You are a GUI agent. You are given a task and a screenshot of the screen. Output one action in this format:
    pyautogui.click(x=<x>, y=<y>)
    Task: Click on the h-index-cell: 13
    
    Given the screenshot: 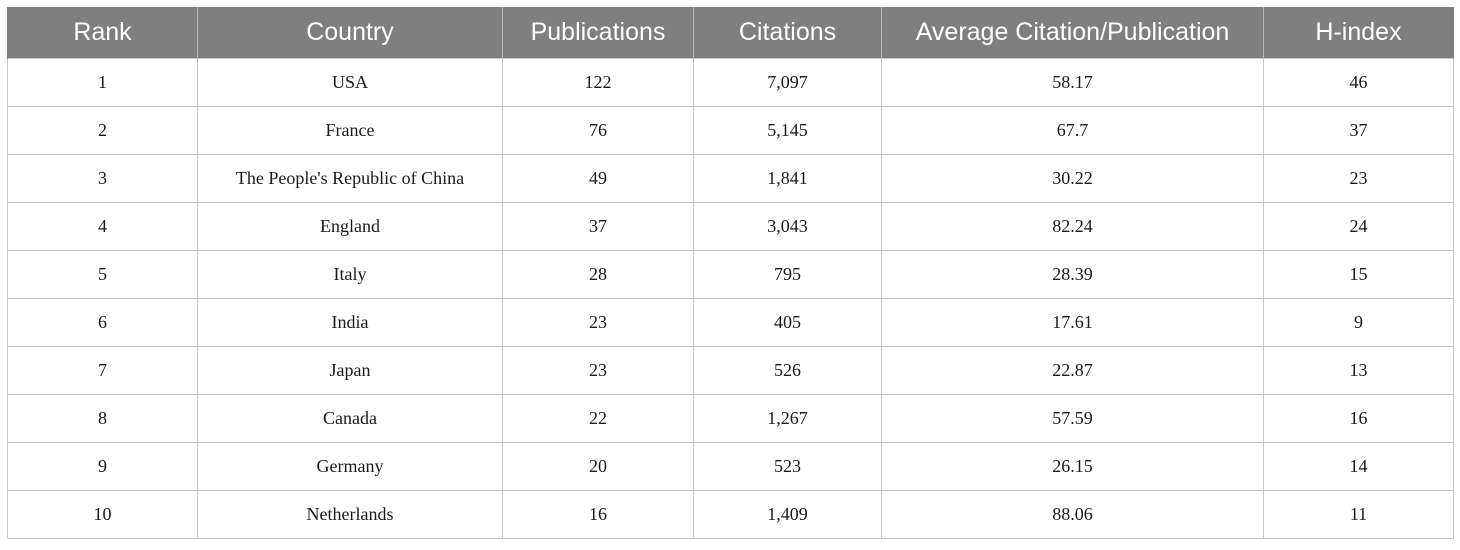 What is the action you would take?
    pyautogui.click(x=1358, y=370)
    